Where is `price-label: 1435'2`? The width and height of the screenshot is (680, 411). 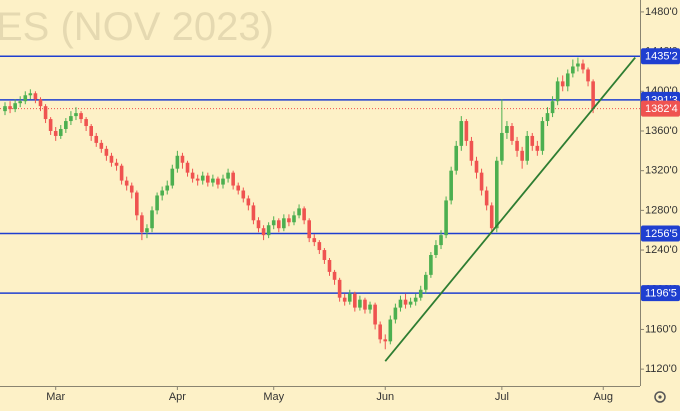 price-label: 1435'2 is located at coordinates (661, 57).